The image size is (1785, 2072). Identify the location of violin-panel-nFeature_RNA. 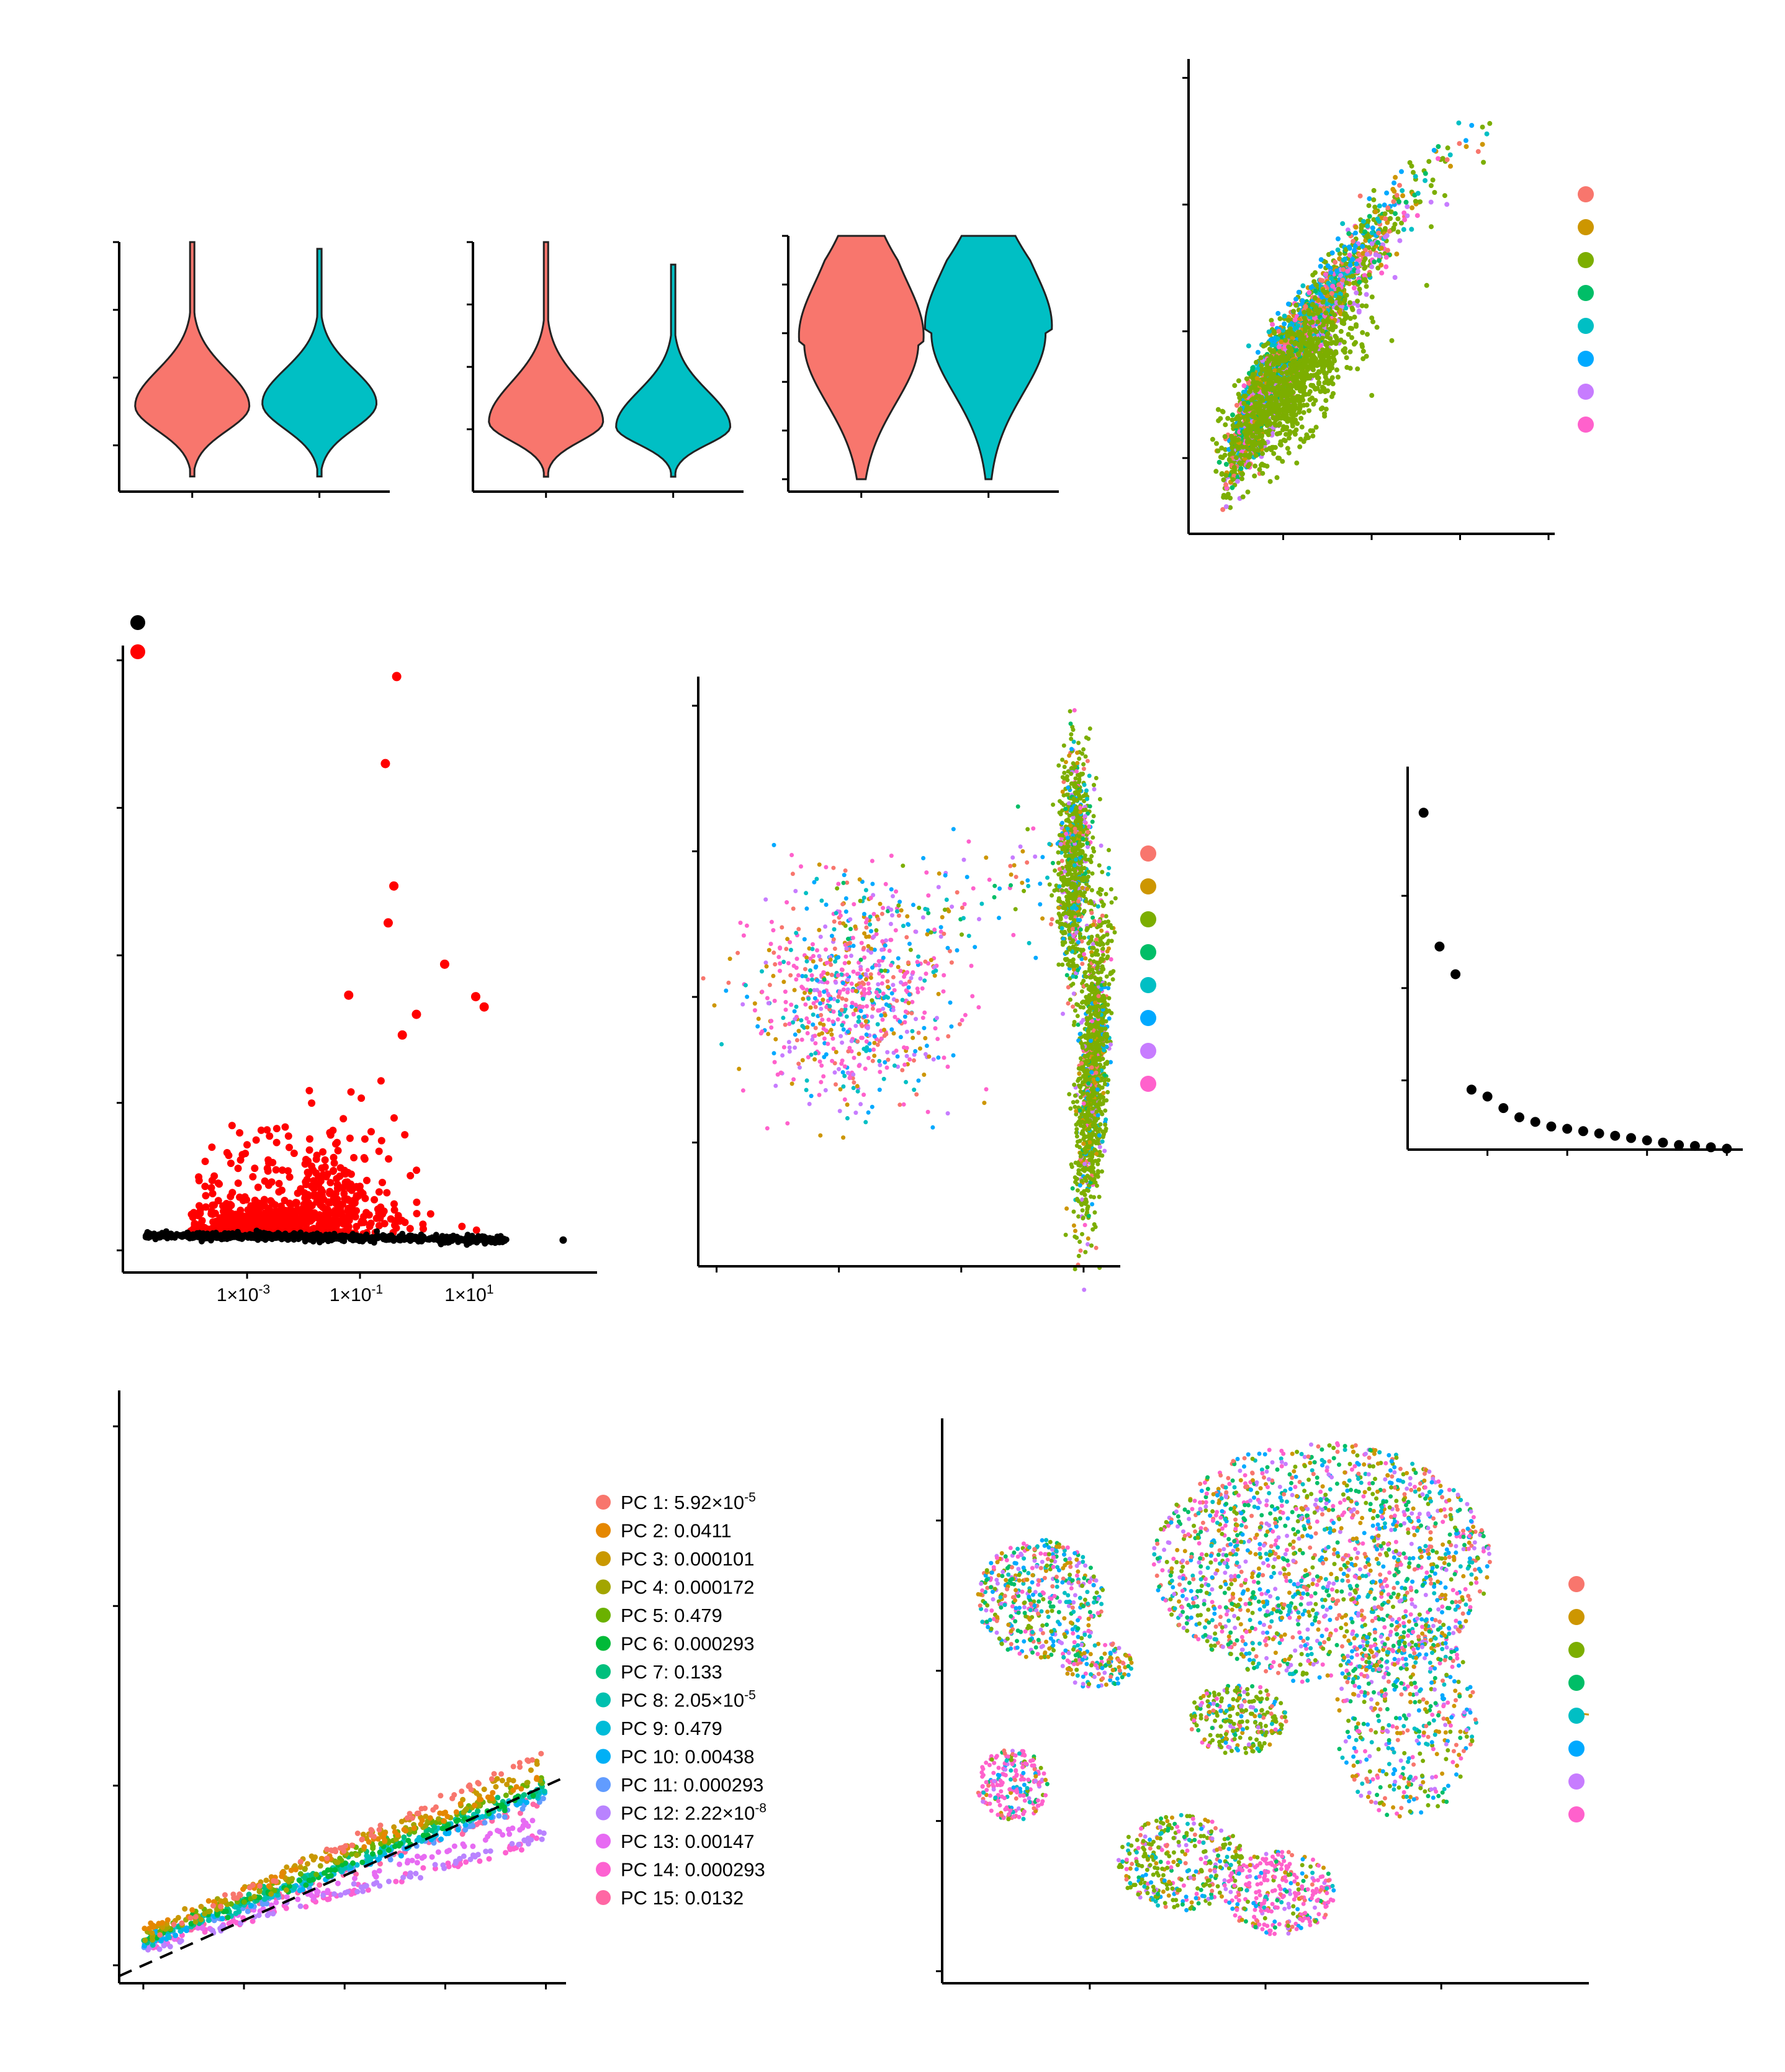
(251, 369).